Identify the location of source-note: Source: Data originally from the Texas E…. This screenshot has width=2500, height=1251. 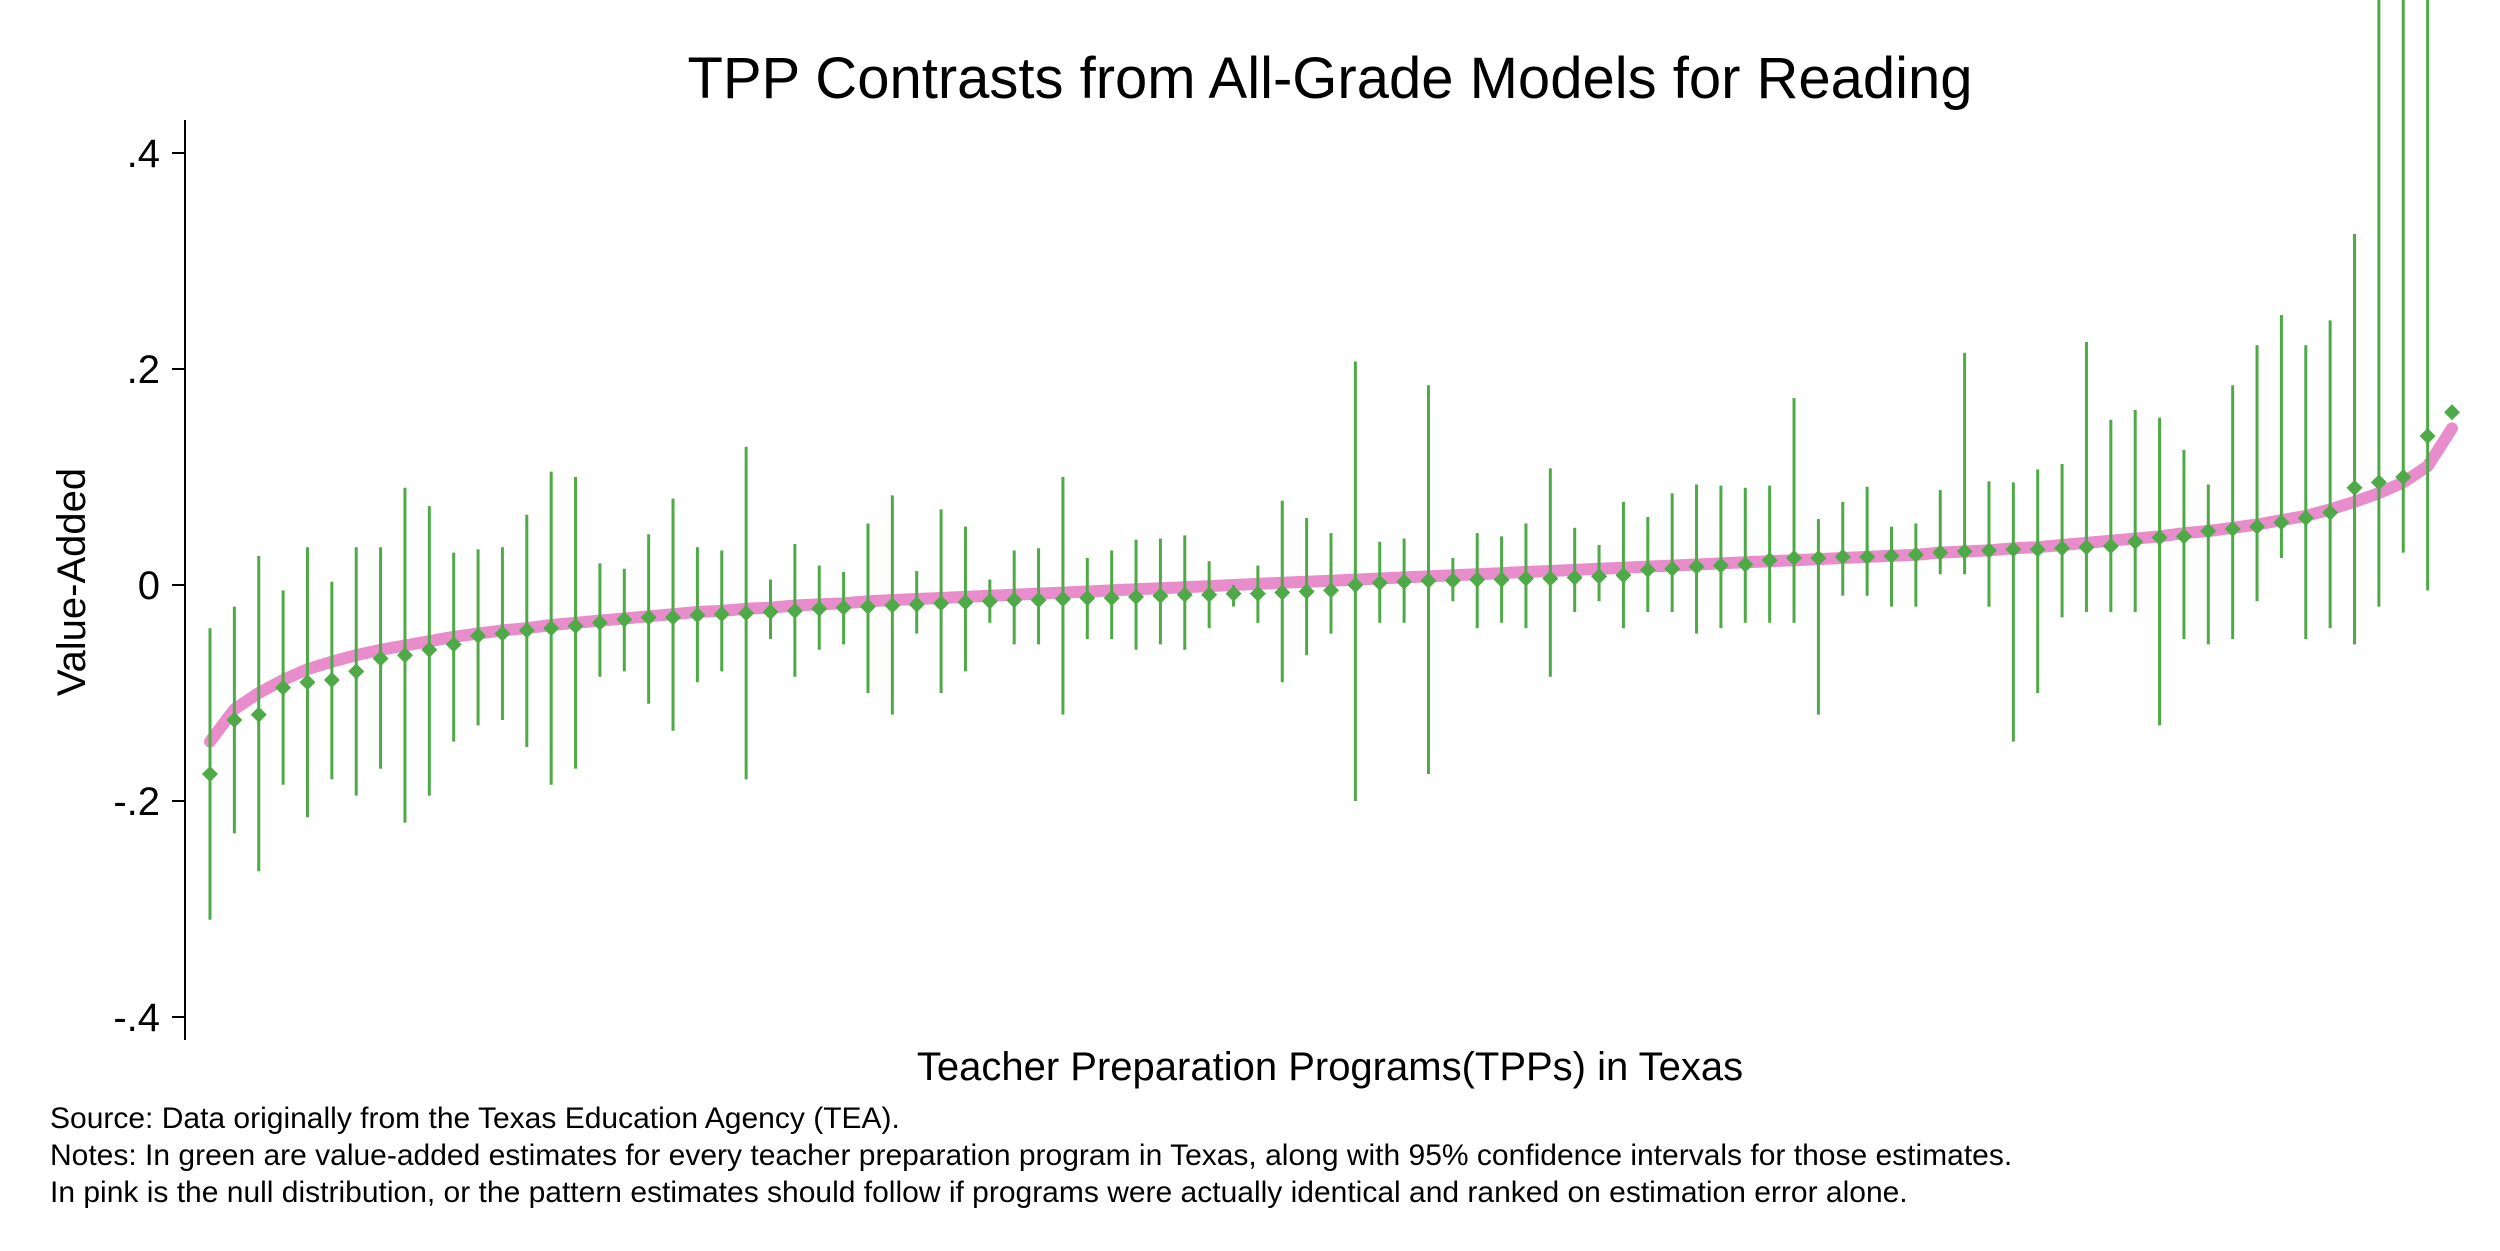
(475, 1118).